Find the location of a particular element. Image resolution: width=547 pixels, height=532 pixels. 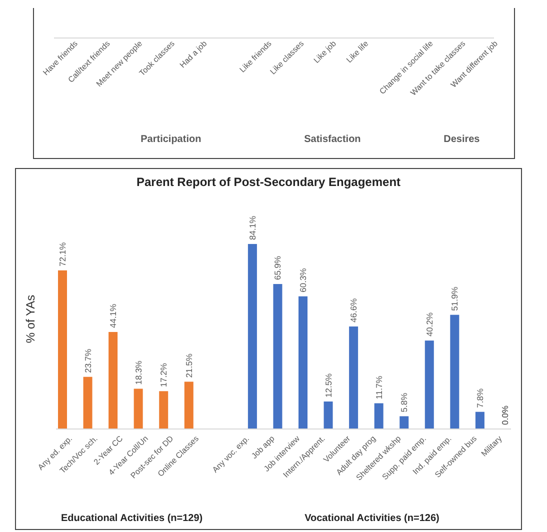

text: Desires is located at coordinates (462, 139).